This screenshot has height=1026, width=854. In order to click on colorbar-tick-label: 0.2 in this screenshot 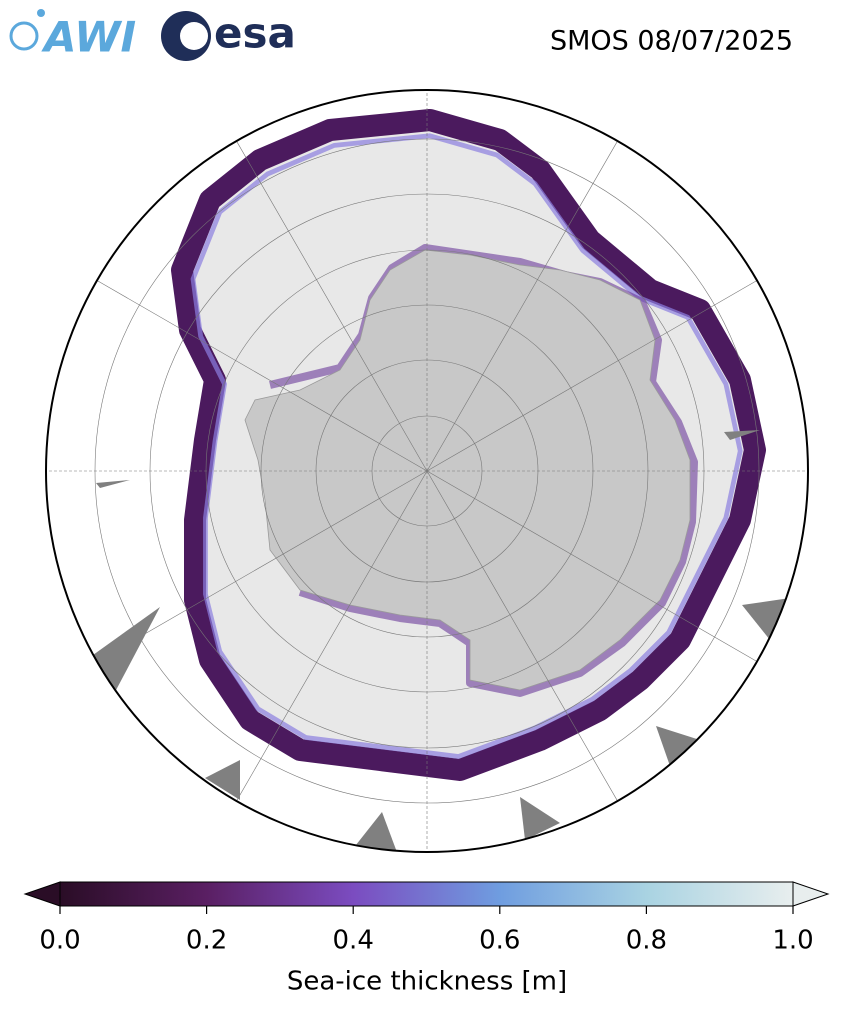, I will do `click(206, 941)`.